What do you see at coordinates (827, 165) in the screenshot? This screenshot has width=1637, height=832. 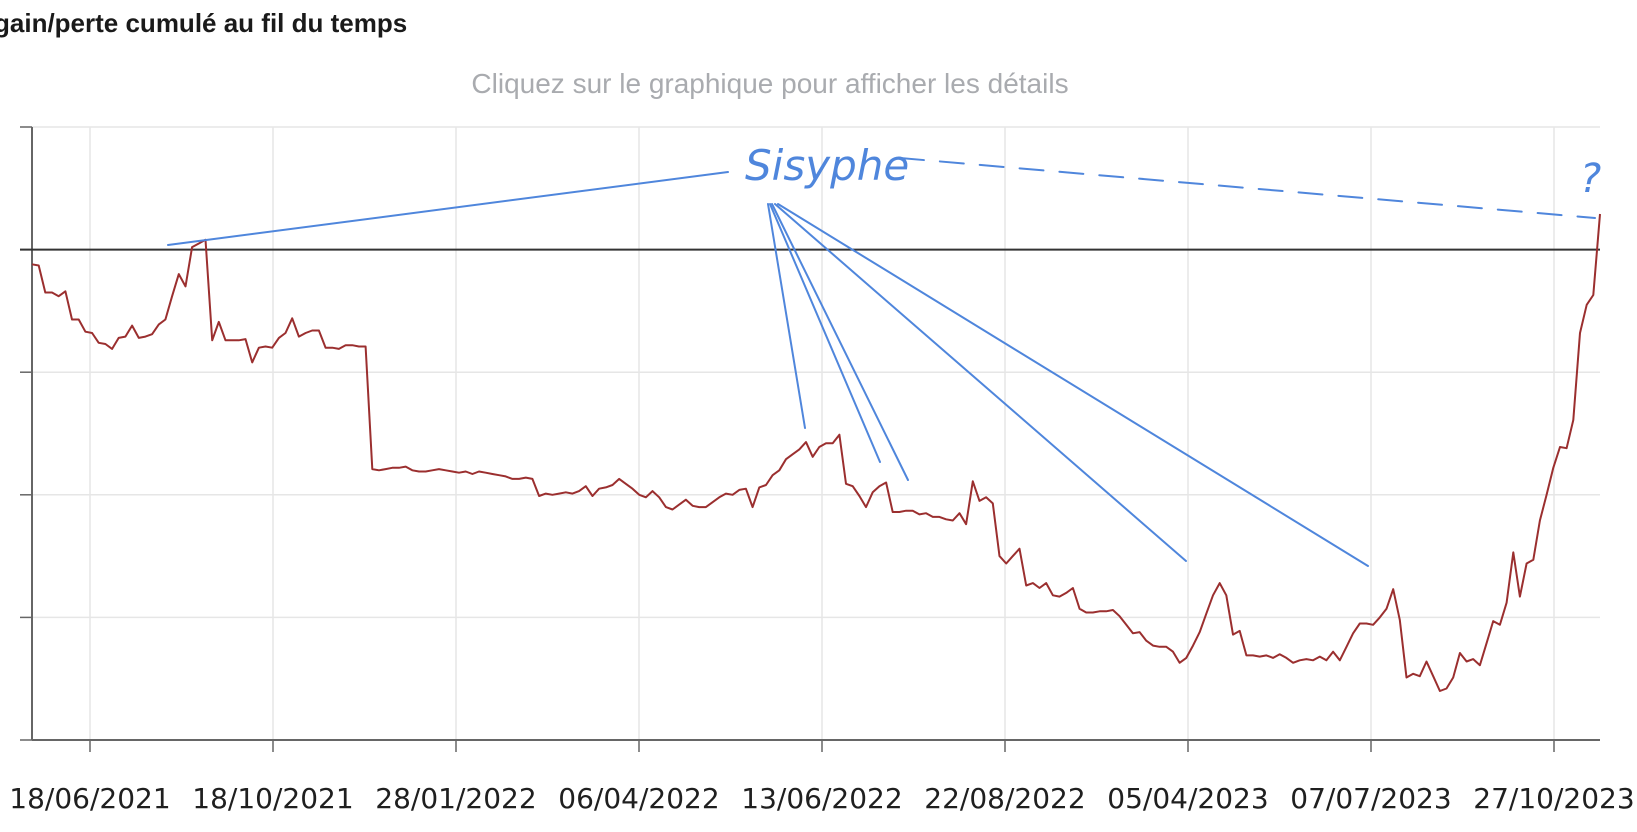 I see `annotation-label: Sisyphe` at bounding box center [827, 165].